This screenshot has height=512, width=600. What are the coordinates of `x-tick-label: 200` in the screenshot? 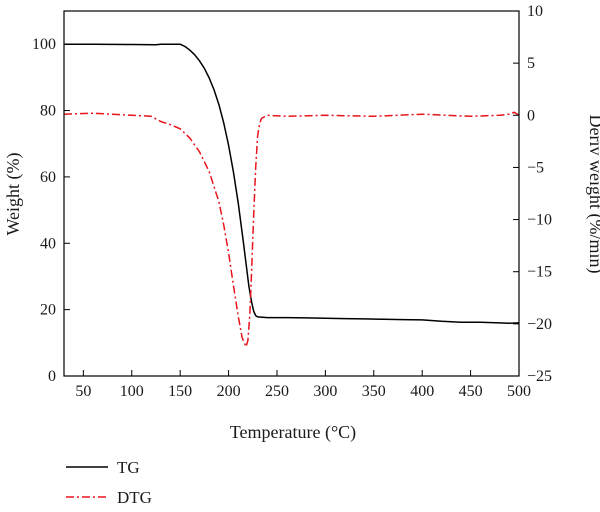 It's located at (229, 391).